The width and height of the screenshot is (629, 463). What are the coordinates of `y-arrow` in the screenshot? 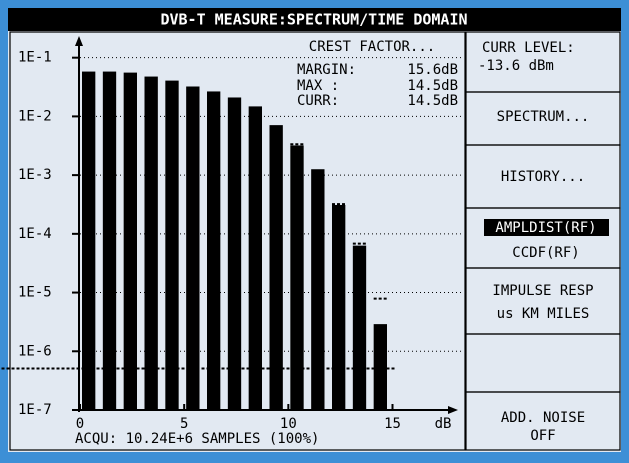 It's located at (79, 41).